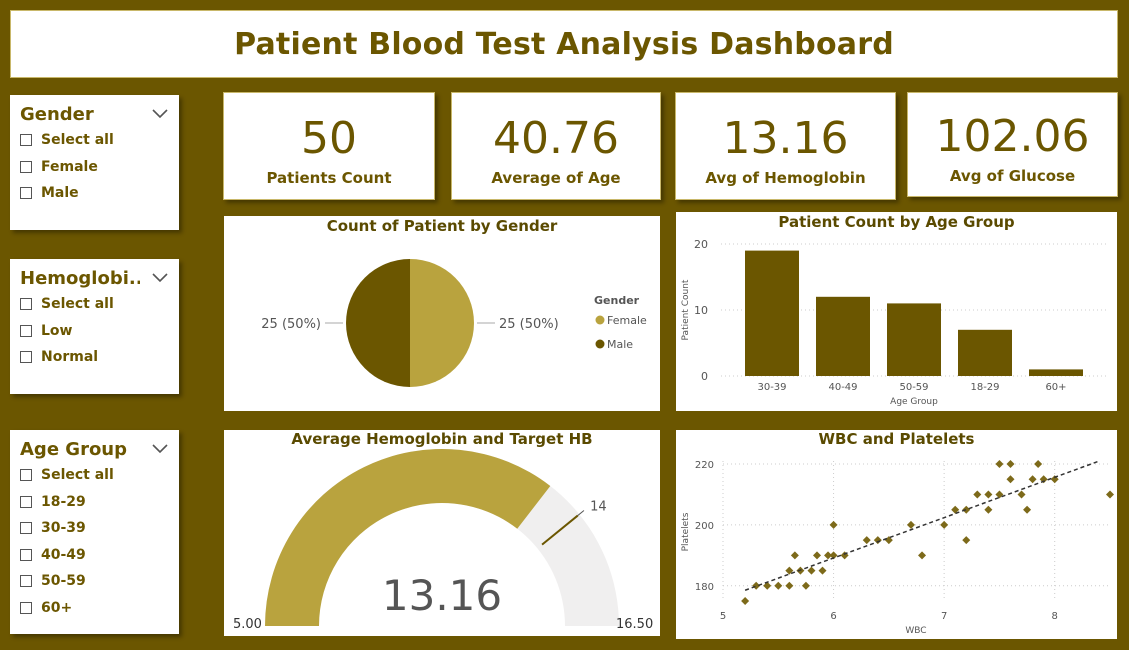  I want to click on slicer-option: Normal, so click(94, 357).